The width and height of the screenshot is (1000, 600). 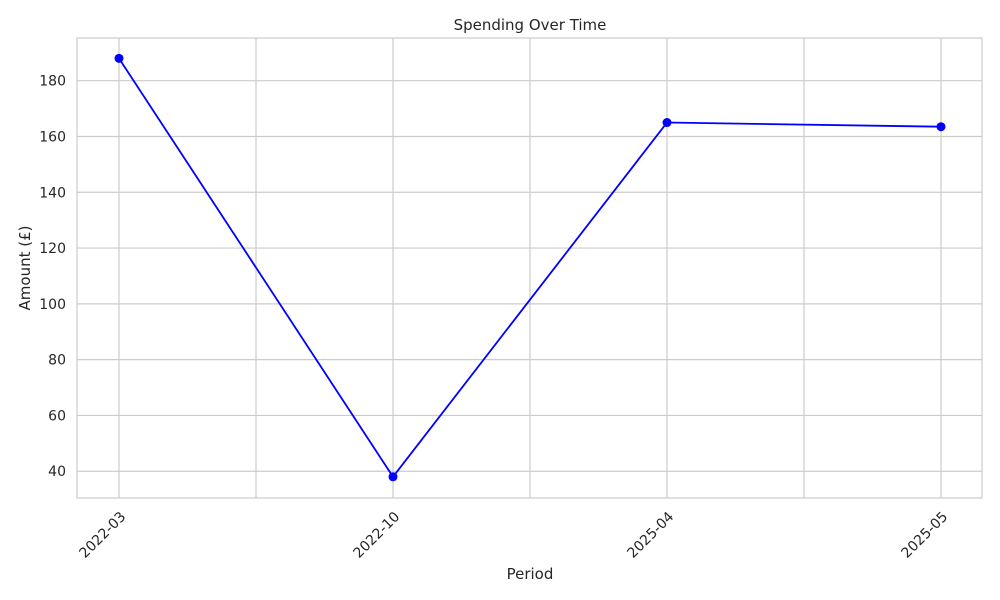 What do you see at coordinates (52, 137) in the screenshot?
I see `y-tick-label: 160` at bounding box center [52, 137].